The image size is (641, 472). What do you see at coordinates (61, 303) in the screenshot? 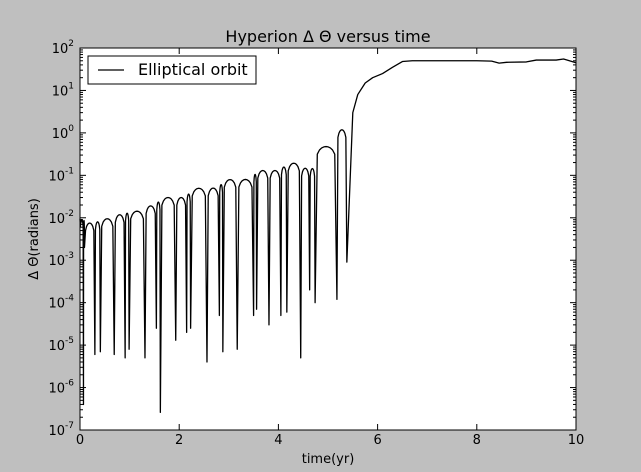
I see `y-tick-label: 10⁻⁴` at bounding box center [61, 303].